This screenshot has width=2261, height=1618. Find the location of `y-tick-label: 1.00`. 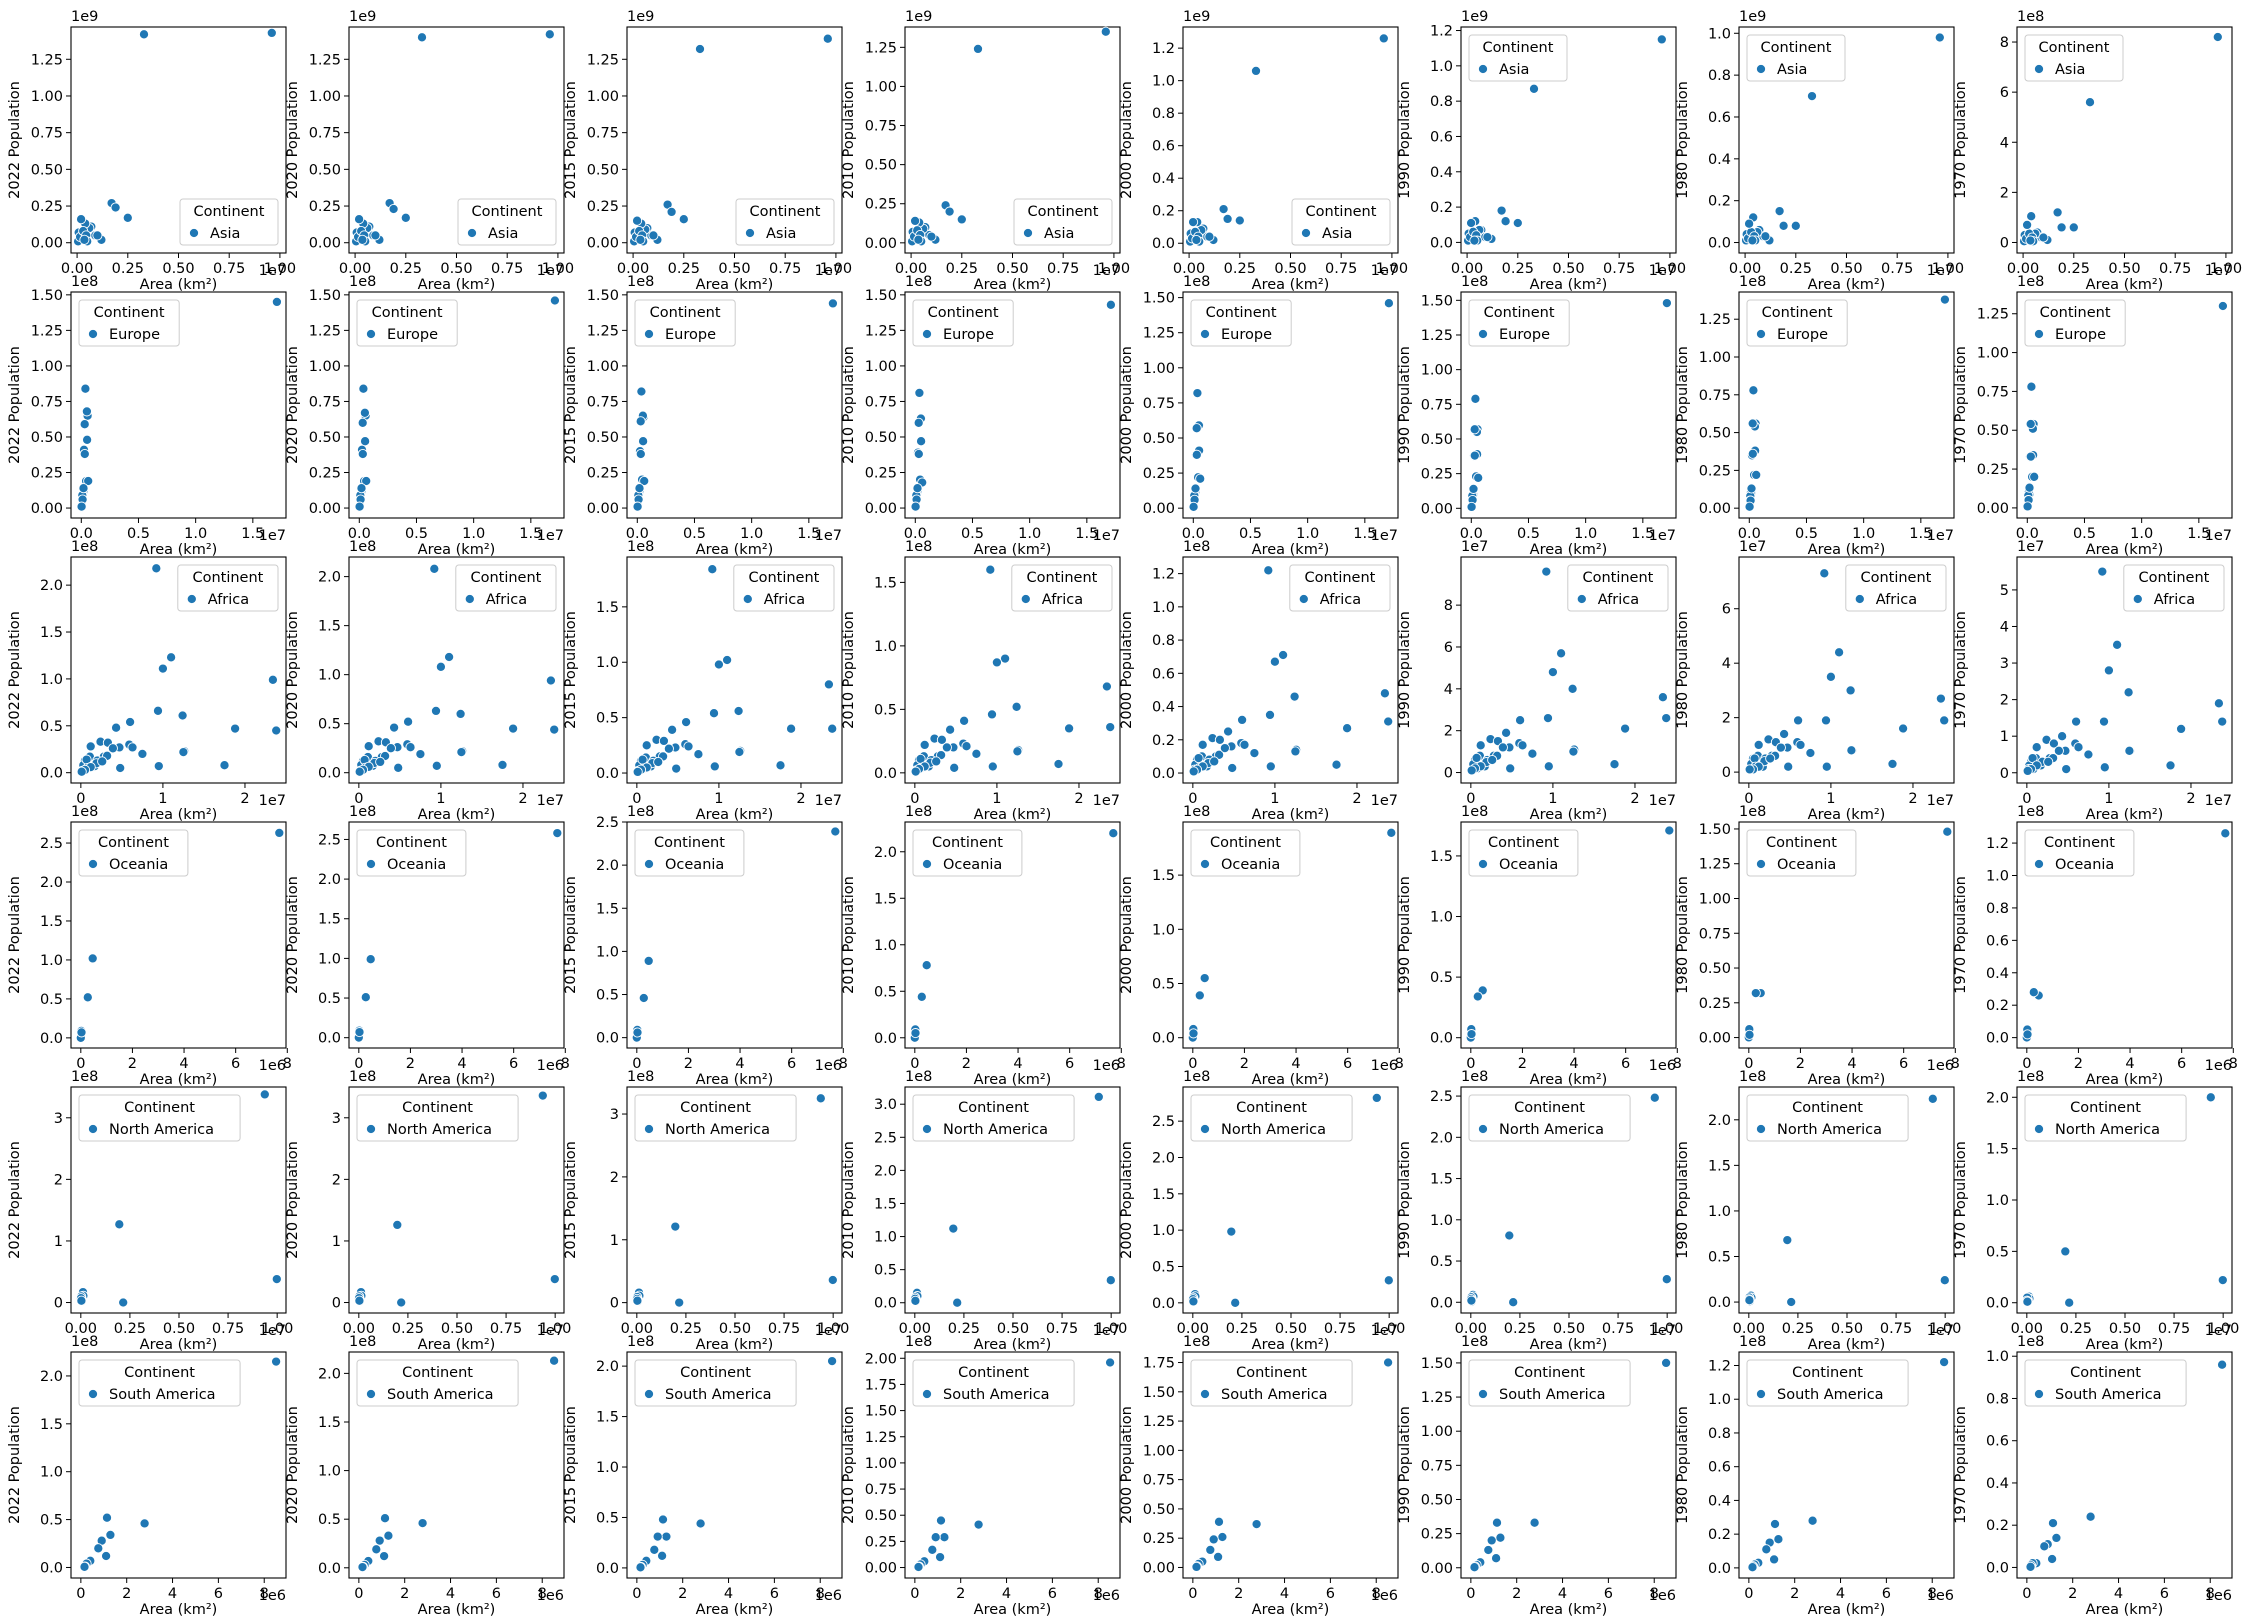

y-tick-label: 1.00 is located at coordinates (325, 367).